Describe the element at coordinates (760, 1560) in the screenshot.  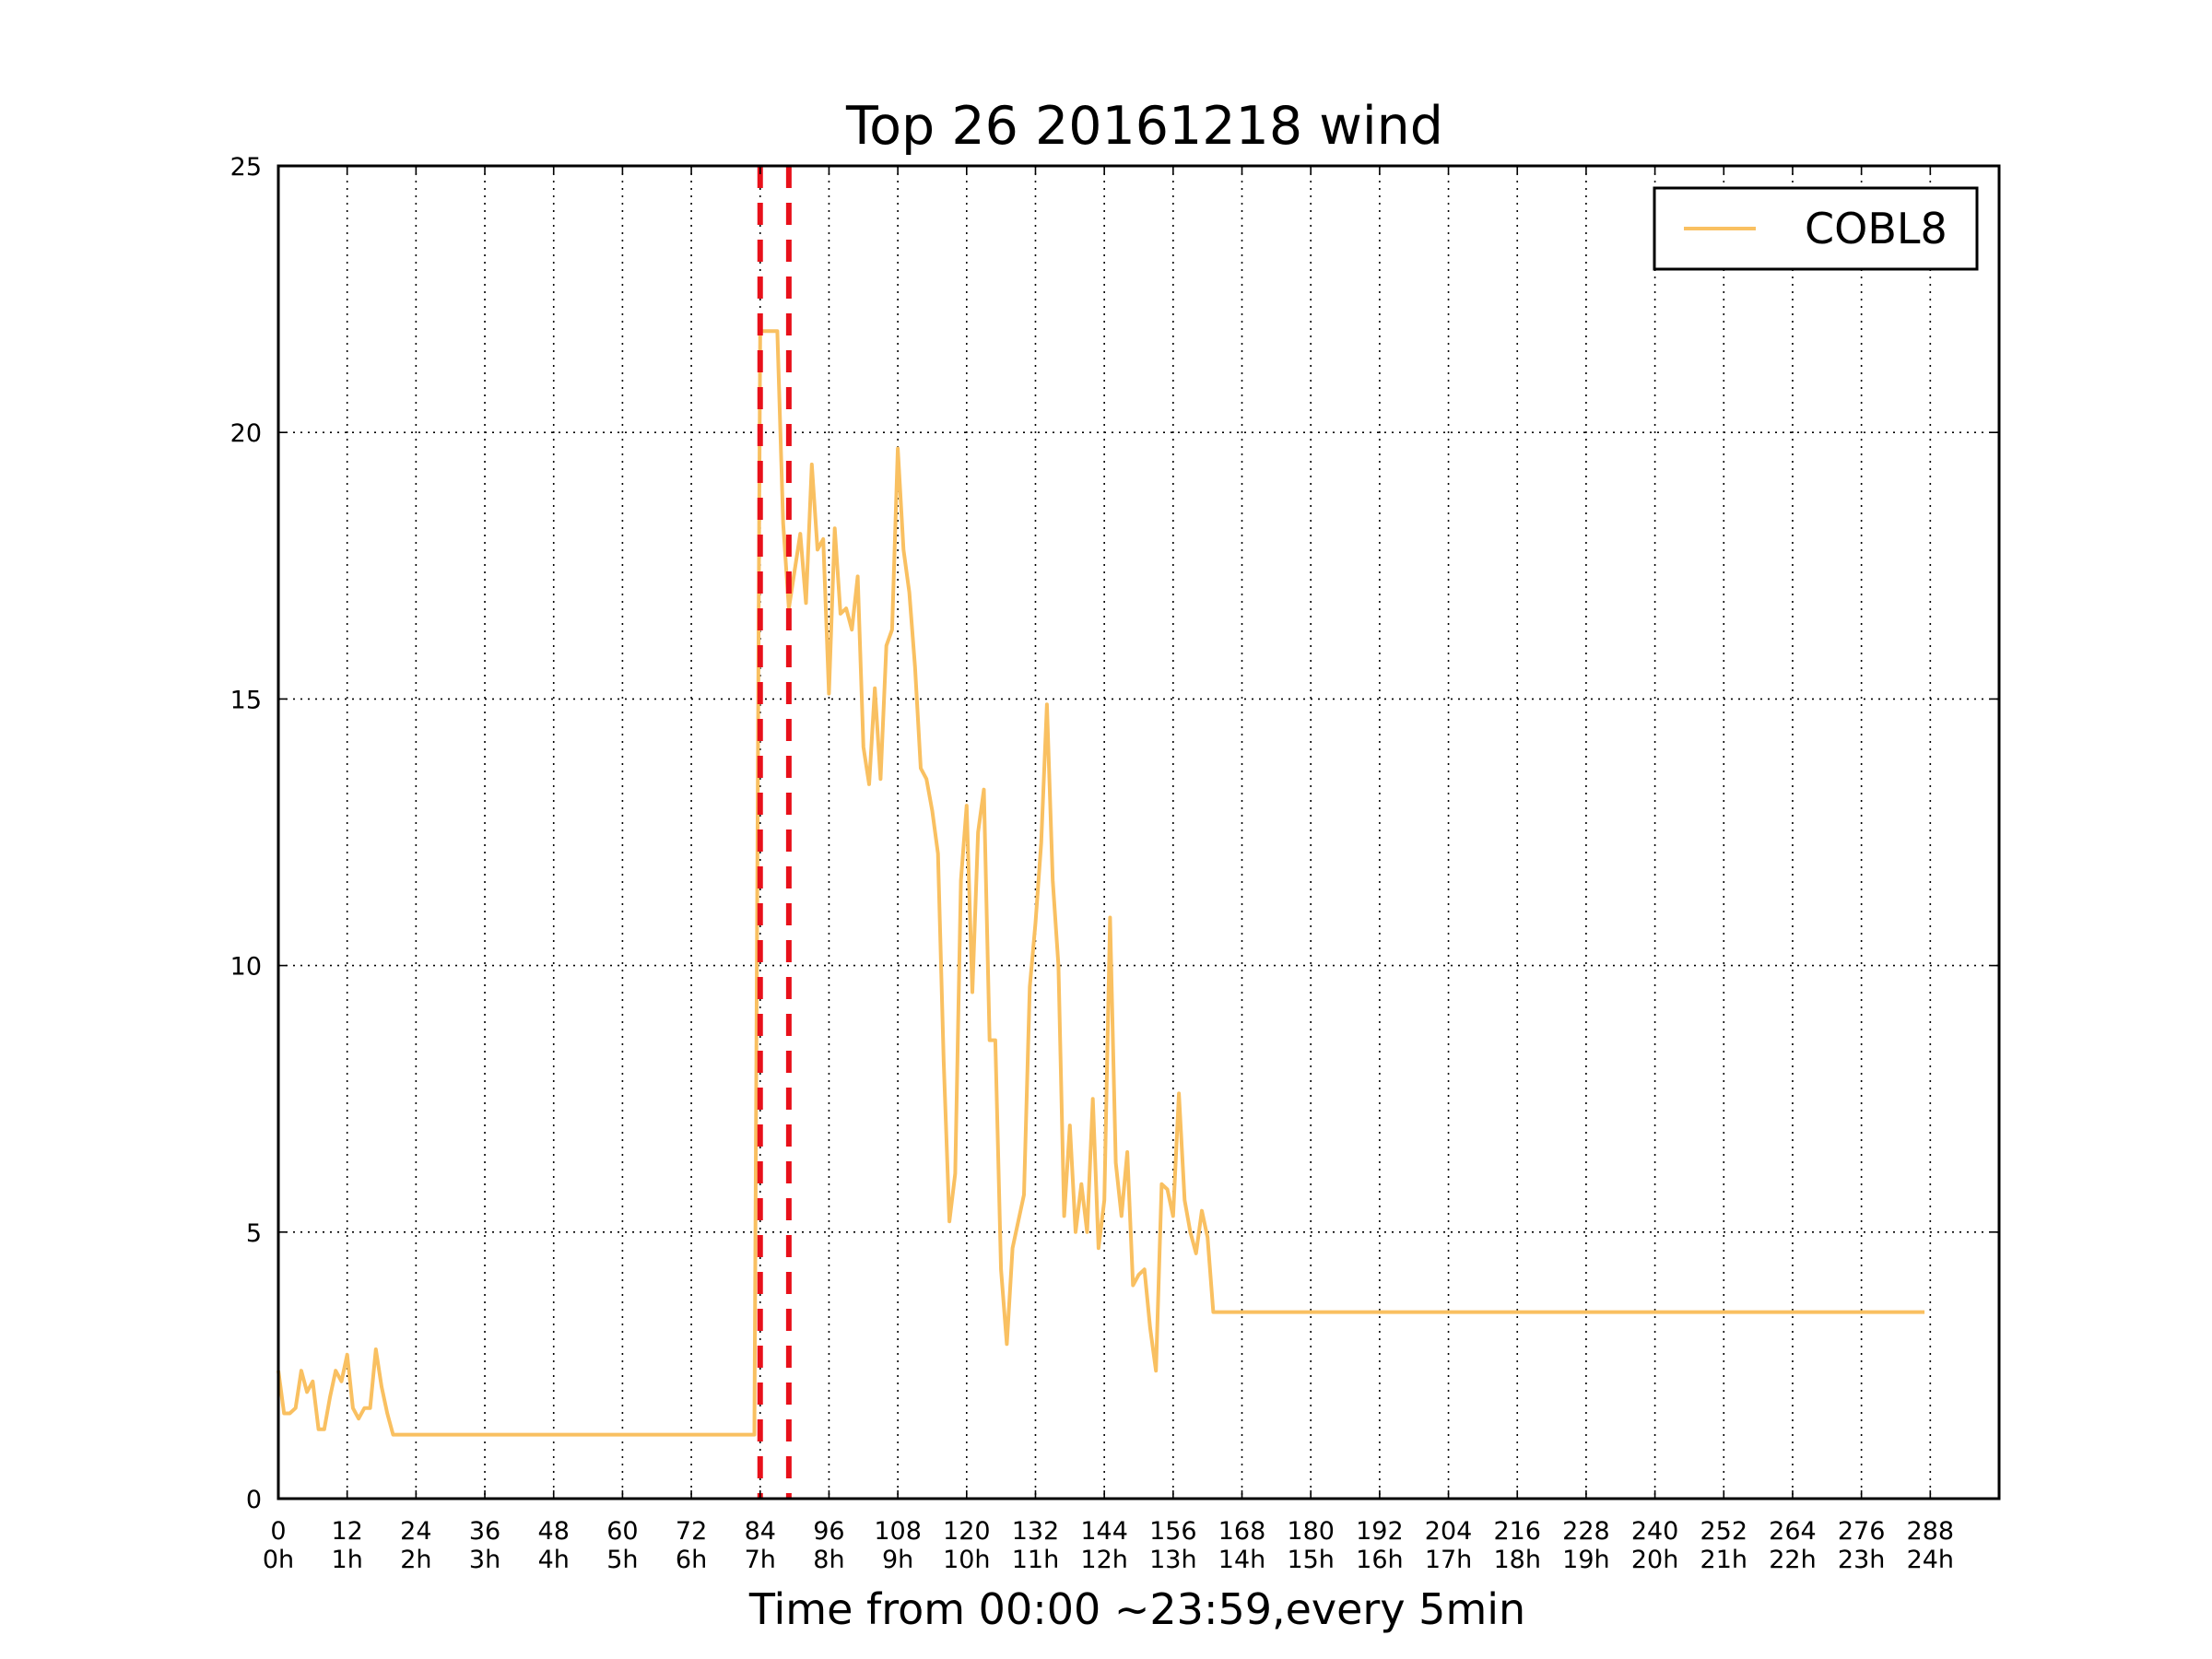
I see `x-tick-sublabel: 7h` at that location.